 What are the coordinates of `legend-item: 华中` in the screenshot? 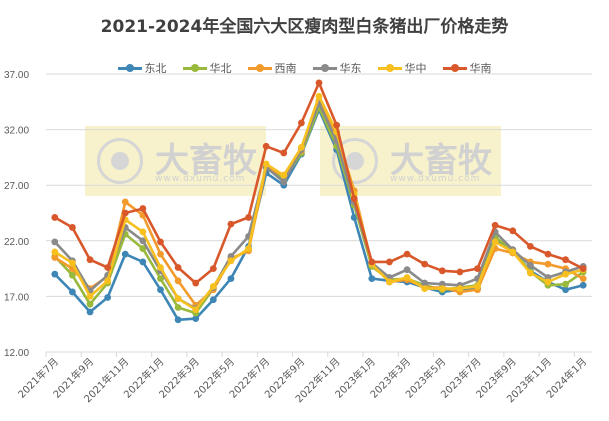 It's located at (402, 68).